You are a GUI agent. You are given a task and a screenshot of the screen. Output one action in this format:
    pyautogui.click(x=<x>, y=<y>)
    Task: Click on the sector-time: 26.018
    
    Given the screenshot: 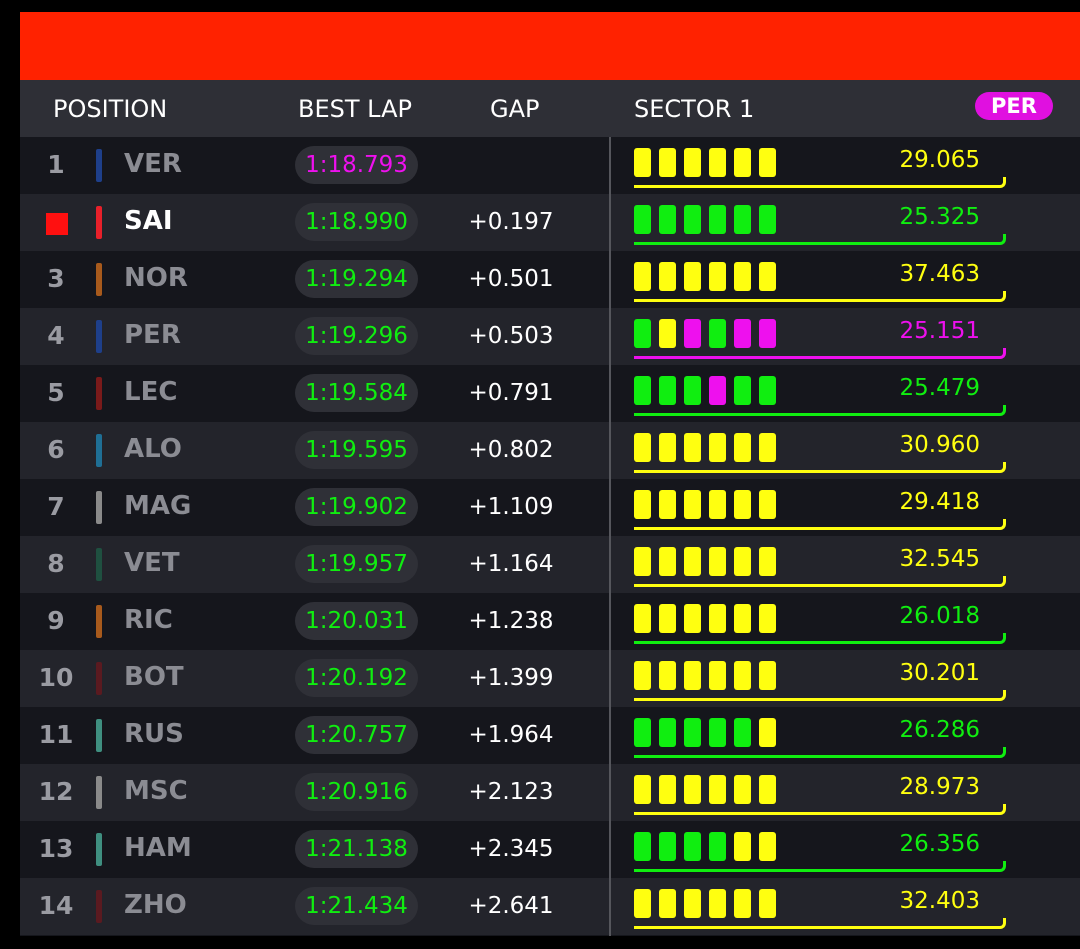 What is the action you would take?
    pyautogui.click(x=939, y=616)
    